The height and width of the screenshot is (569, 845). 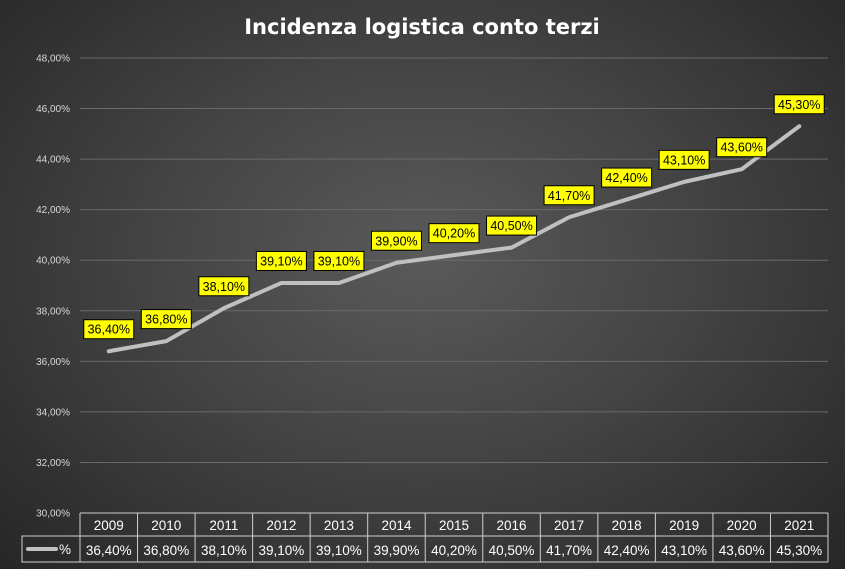 What do you see at coordinates (422, 27) in the screenshot?
I see `chart-title: Incidenza logistica conto terzi` at bounding box center [422, 27].